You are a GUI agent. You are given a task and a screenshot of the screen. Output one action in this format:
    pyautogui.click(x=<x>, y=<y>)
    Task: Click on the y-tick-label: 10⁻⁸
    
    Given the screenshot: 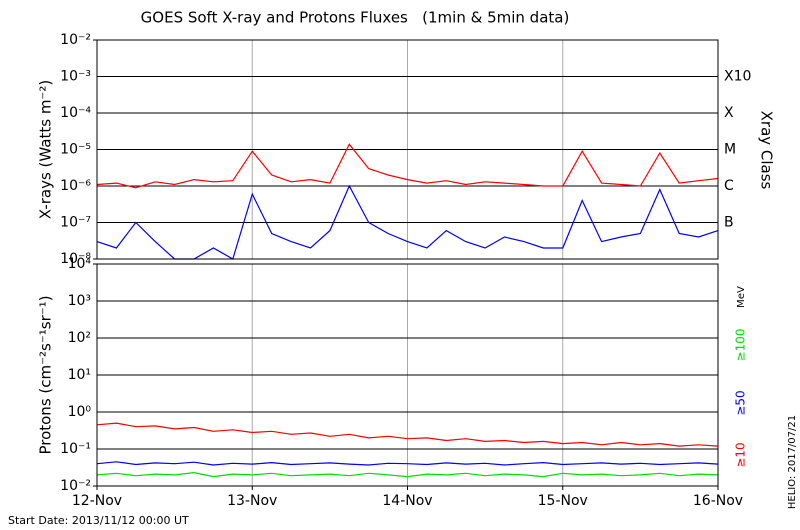 What is the action you would take?
    pyautogui.click(x=75, y=259)
    